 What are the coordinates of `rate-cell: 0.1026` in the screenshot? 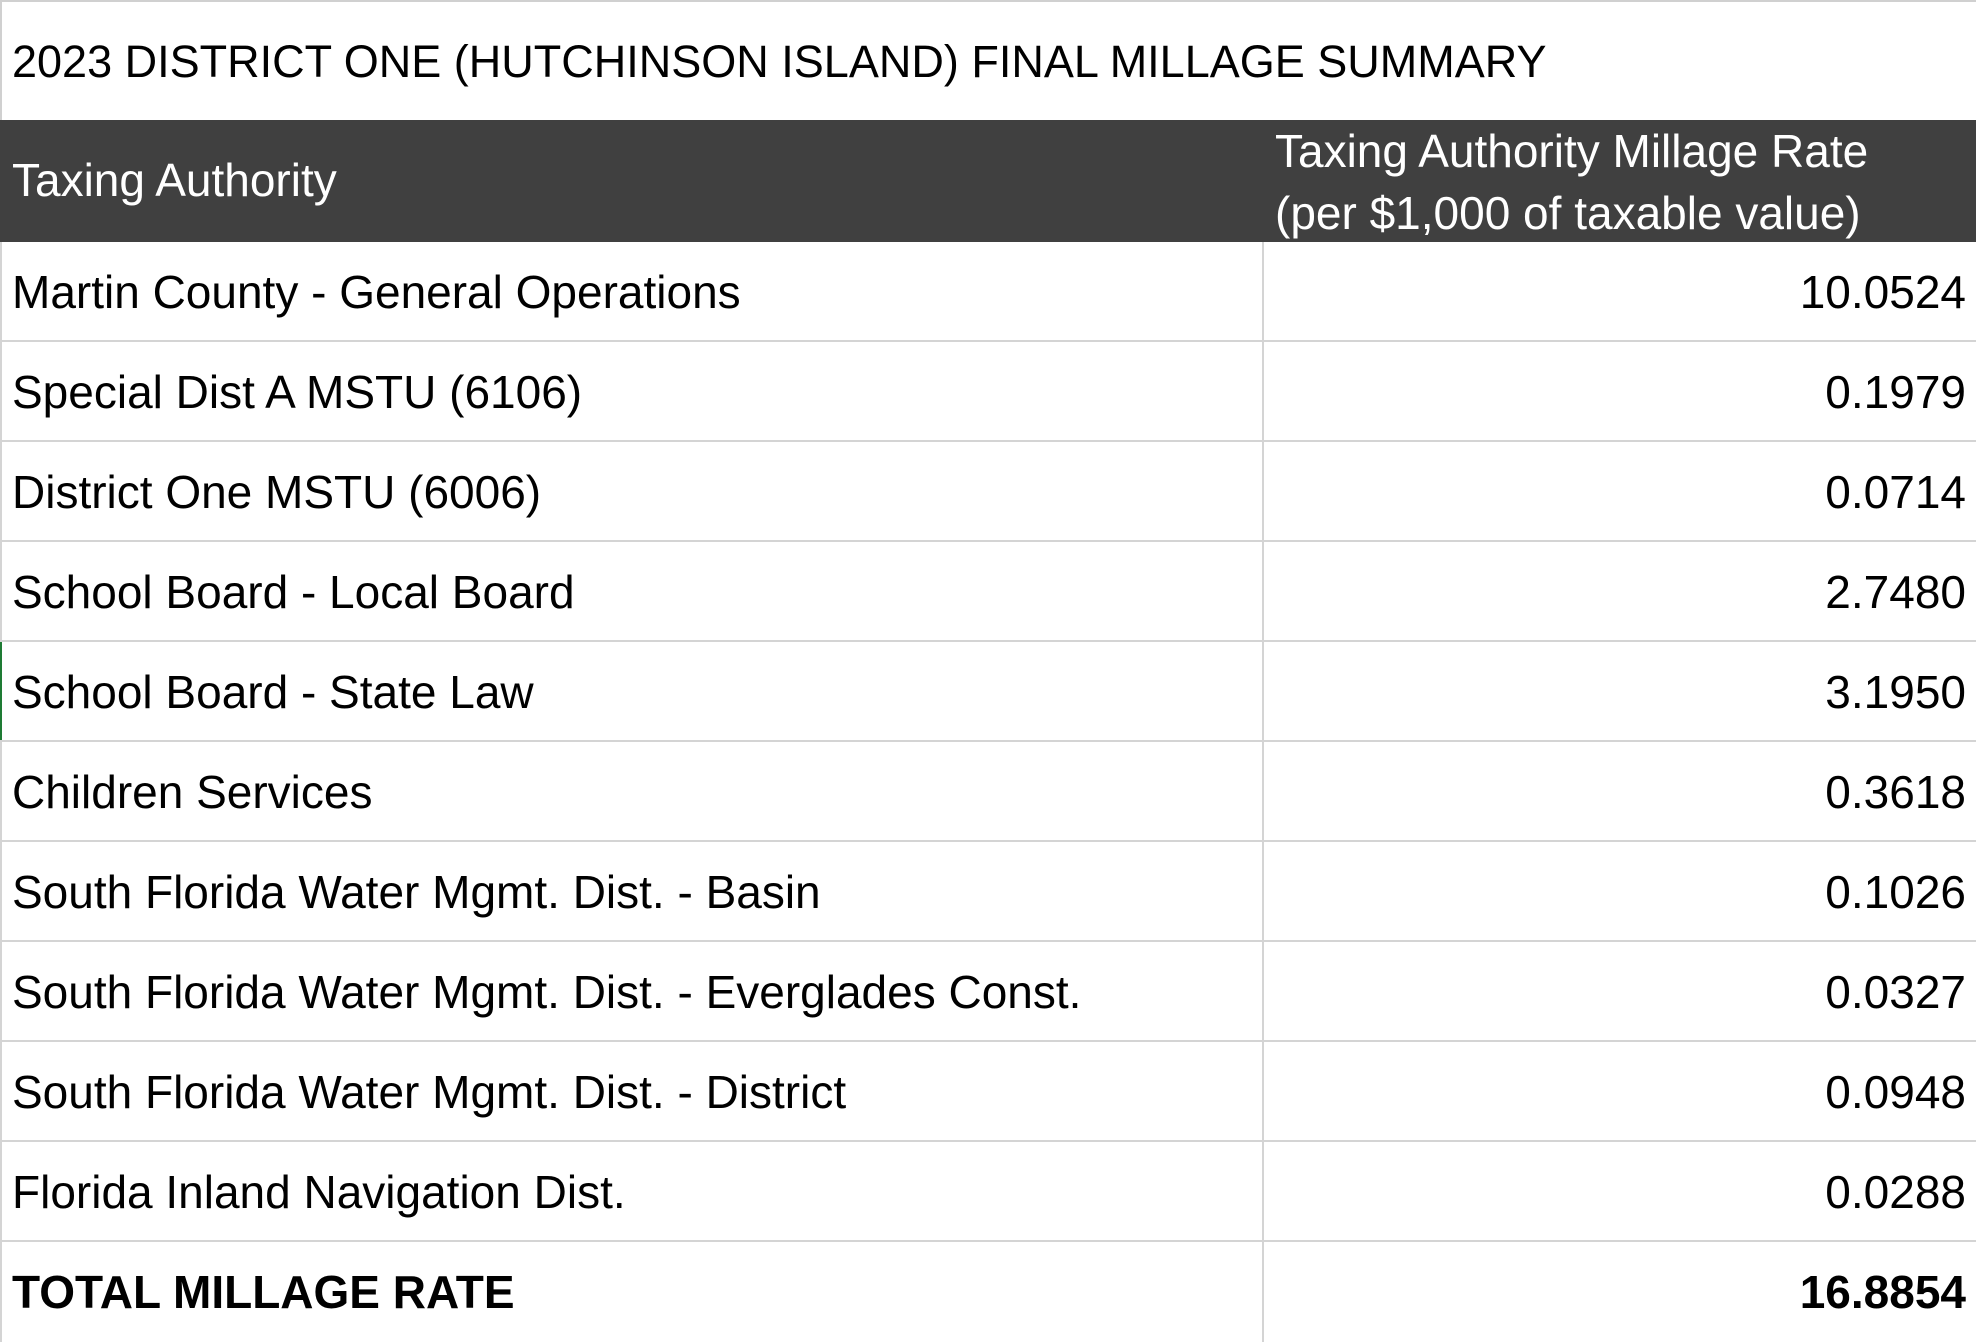 It's located at (1620, 891).